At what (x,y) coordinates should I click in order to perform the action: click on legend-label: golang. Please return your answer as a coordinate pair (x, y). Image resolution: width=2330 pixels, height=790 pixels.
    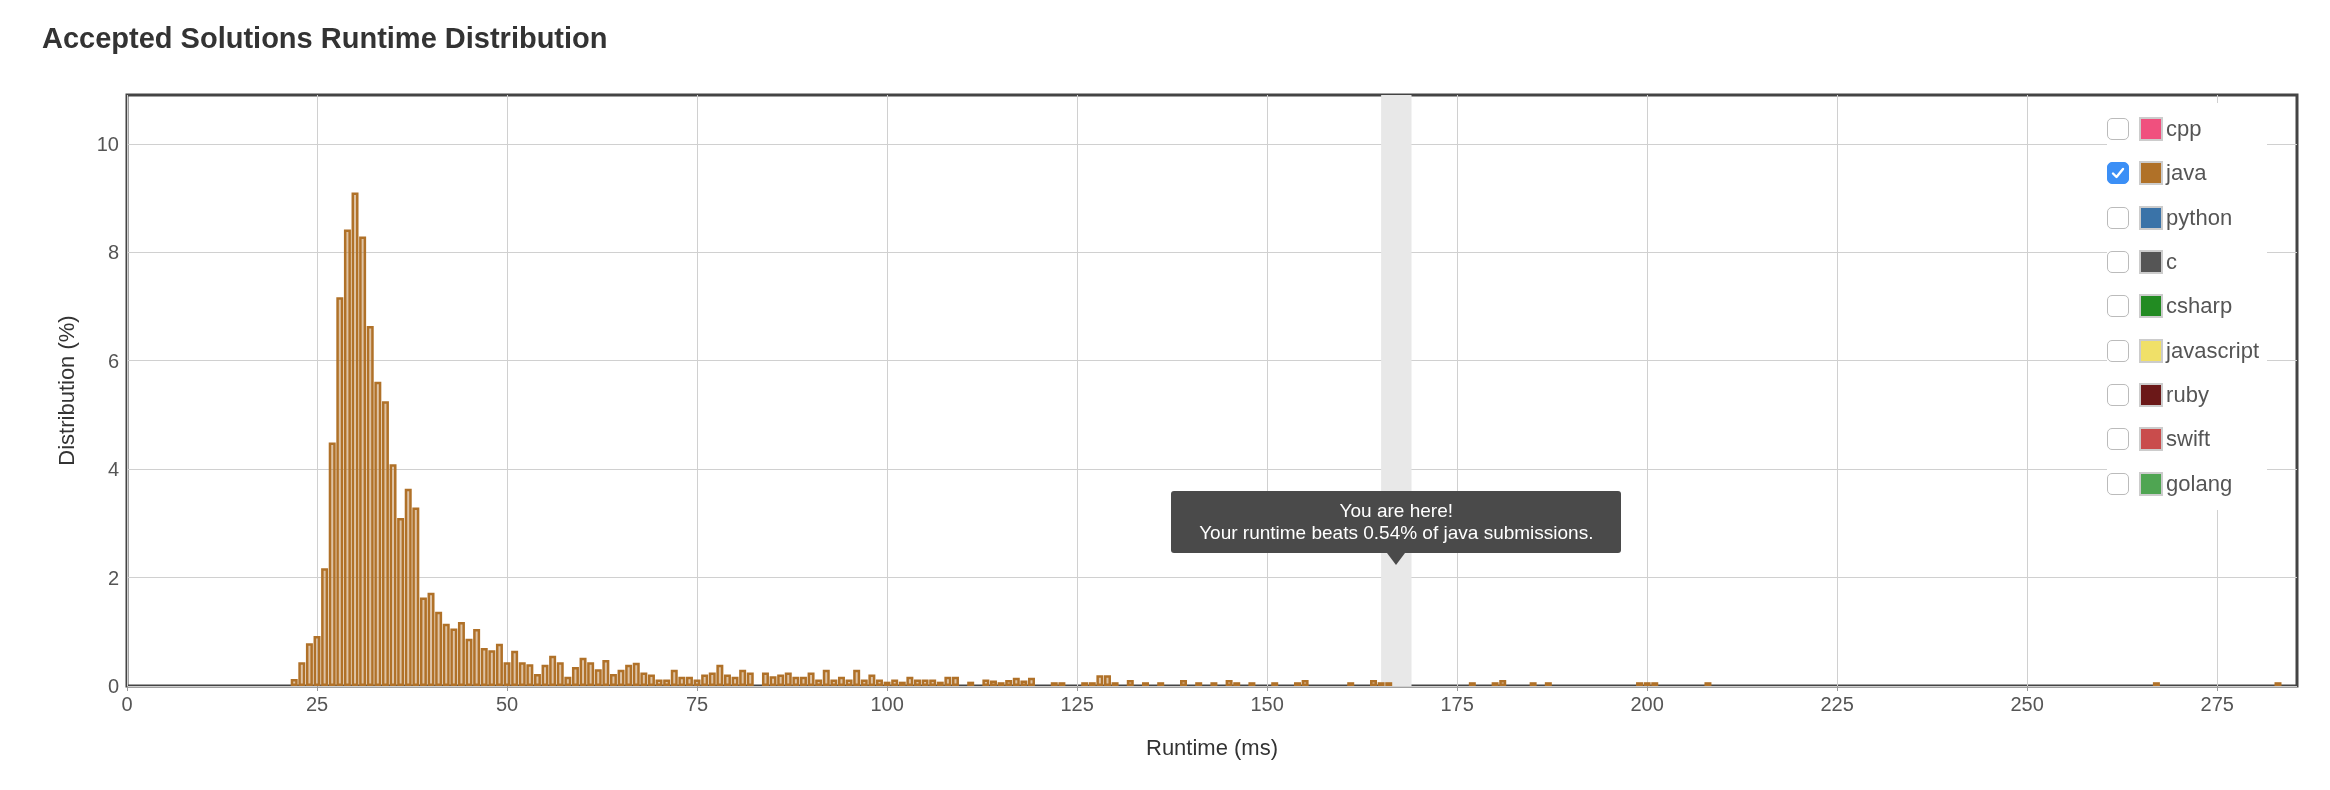
    Looking at the image, I should click on (2199, 483).